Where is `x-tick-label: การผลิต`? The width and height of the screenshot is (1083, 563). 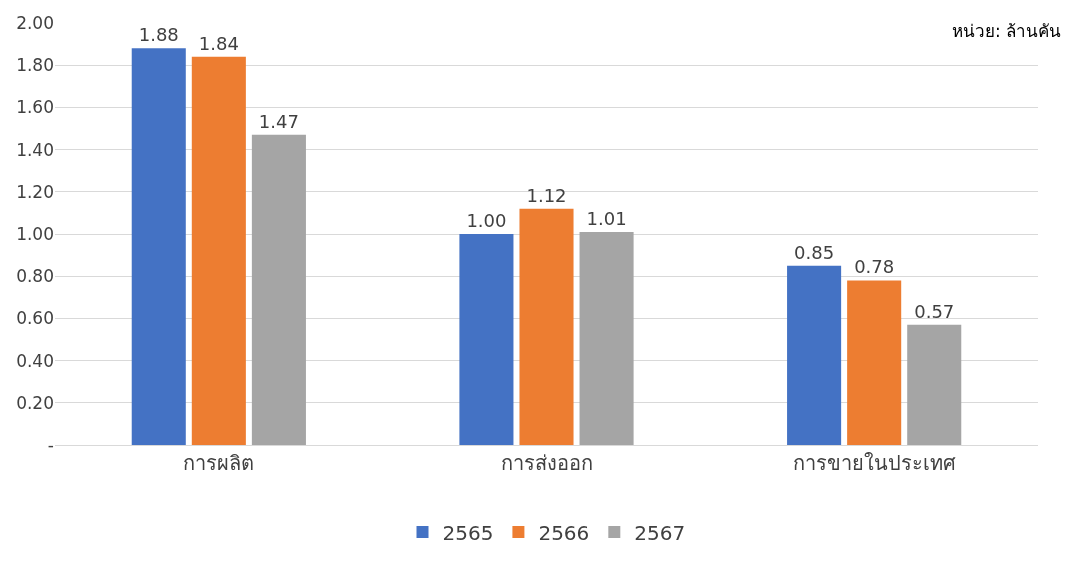
x-tick-label: การผลิต is located at coordinates (219, 463).